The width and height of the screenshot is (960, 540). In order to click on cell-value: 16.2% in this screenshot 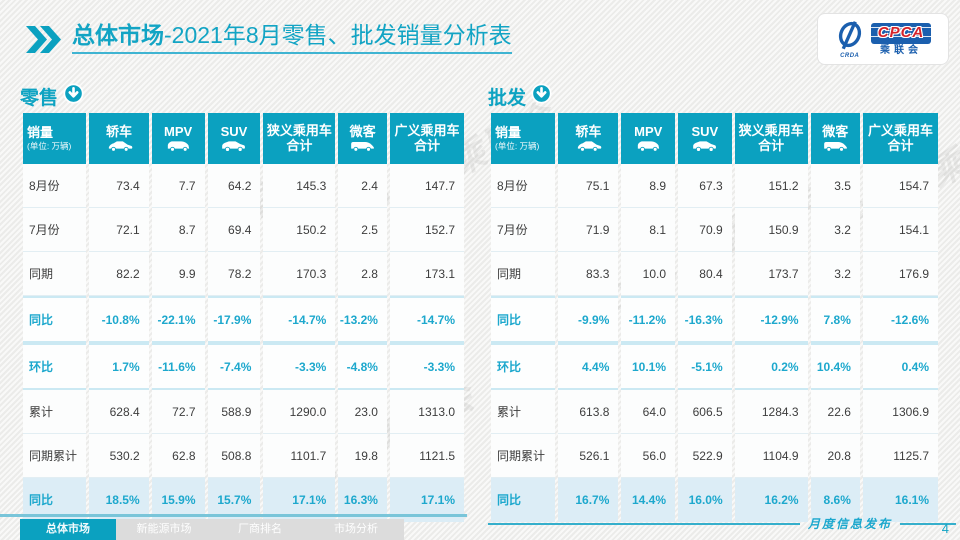, I will do `click(771, 500)`.